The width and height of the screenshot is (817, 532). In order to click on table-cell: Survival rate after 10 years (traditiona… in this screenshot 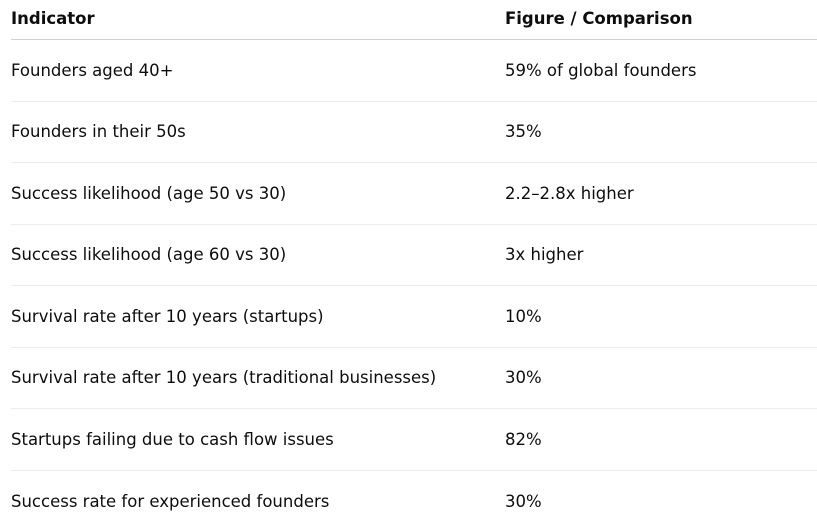, I will do `click(258, 377)`.